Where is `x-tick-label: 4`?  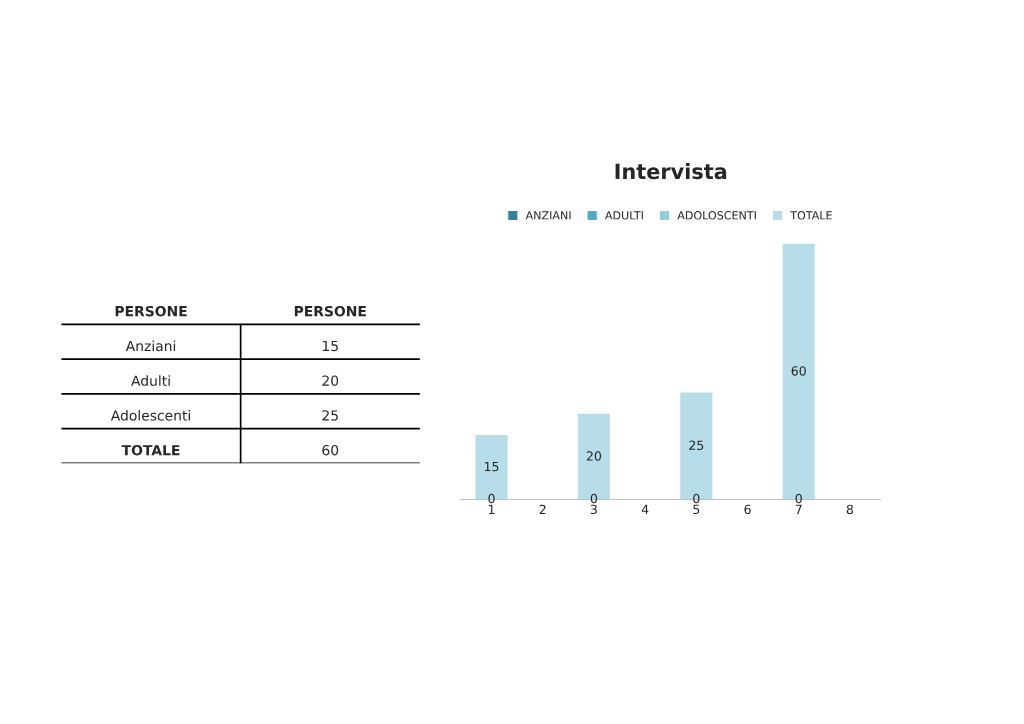
x-tick-label: 4 is located at coordinates (645, 509).